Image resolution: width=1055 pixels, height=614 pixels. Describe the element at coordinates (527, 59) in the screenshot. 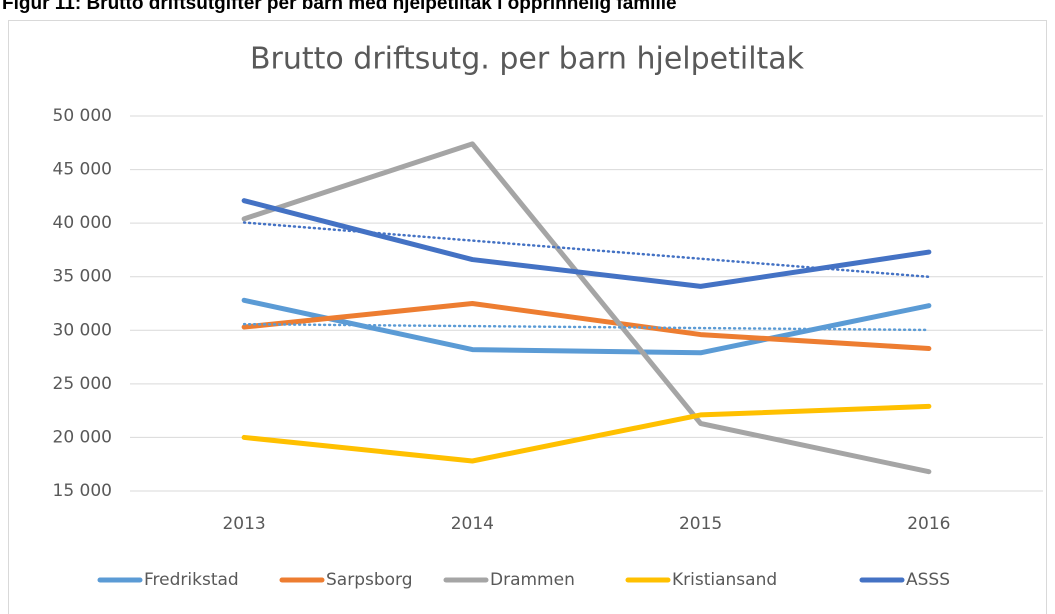

I see `chart-title: Brutto driftsutg. per barn hjelpetiltak` at that location.